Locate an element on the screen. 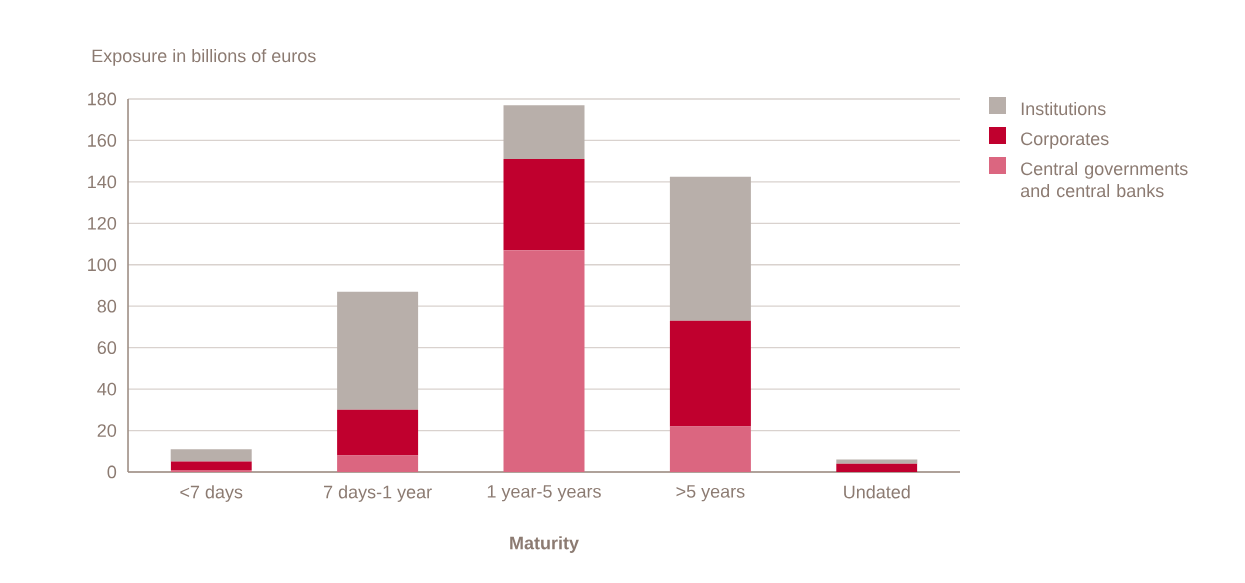  y-tick-label: 160 is located at coordinates (102, 140).